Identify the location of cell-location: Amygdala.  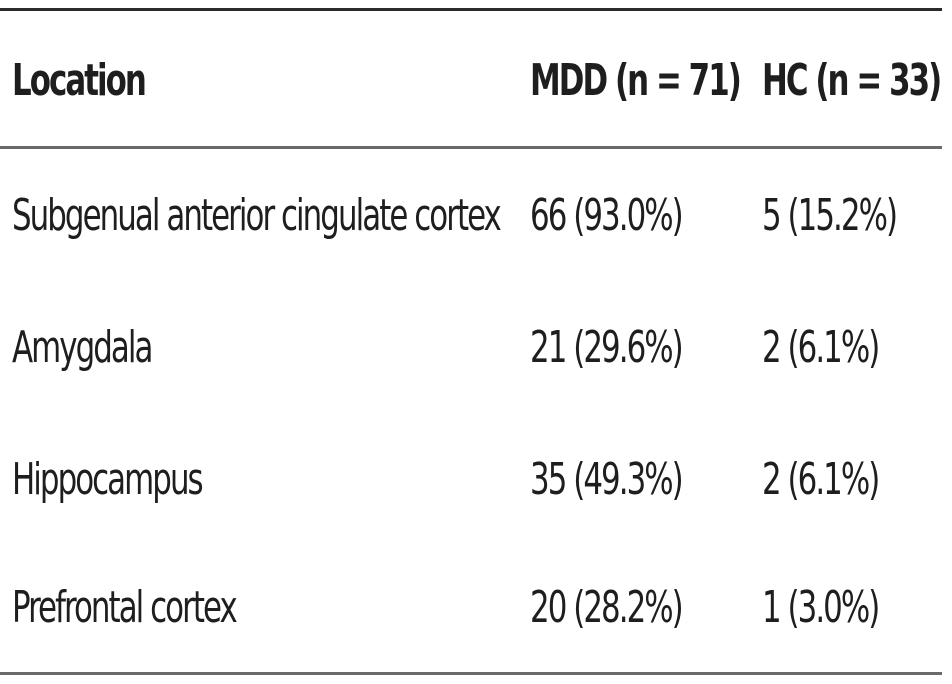
(82, 347).